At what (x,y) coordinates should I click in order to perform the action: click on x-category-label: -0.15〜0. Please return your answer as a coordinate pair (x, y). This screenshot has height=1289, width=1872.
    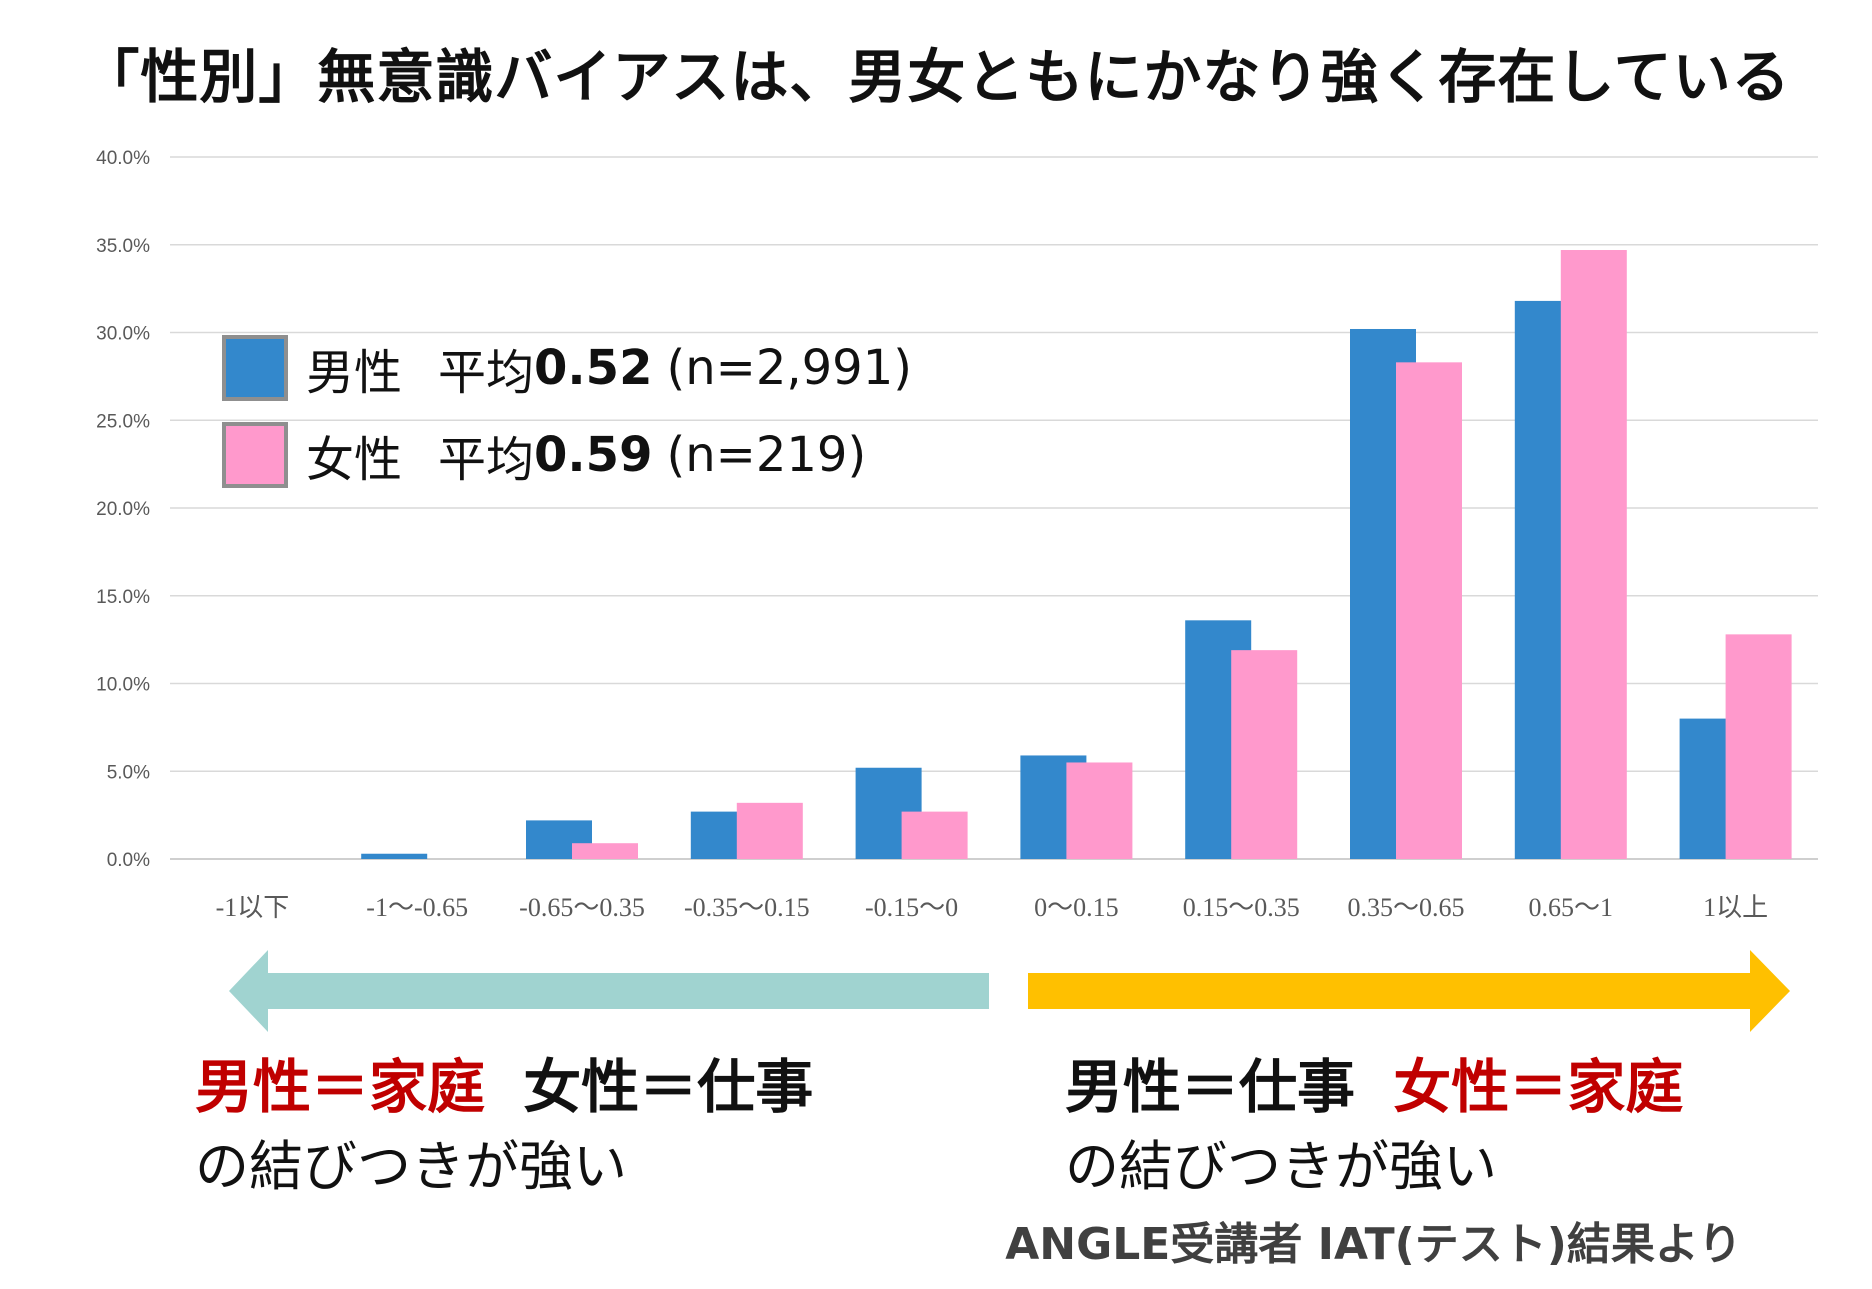
    Looking at the image, I should click on (911, 907).